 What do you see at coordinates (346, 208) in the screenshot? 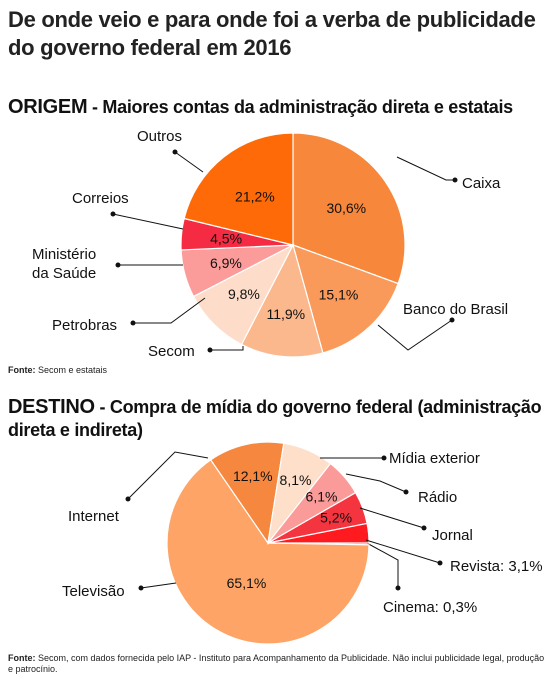
I see `slice-value-caixa: 30,6%` at bounding box center [346, 208].